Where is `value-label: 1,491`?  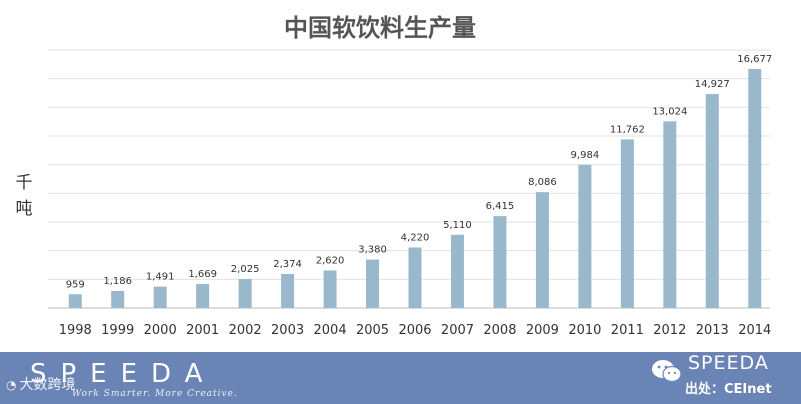 value-label: 1,491 is located at coordinates (160, 277).